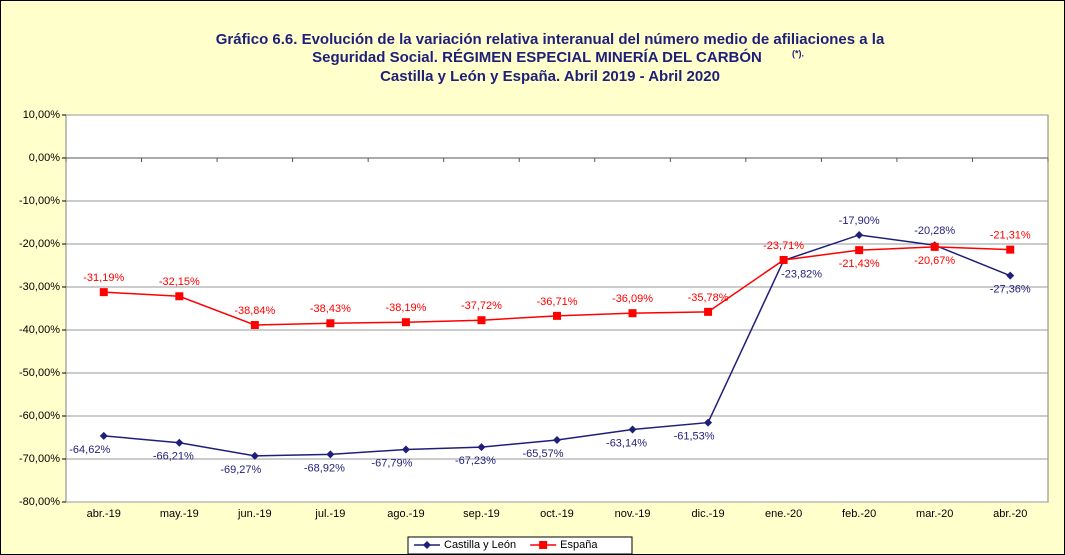 The width and height of the screenshot is (1065, 555). What do you see at coordinates (39, 373) in the screenshot?
I see `y-tick-label: -50,00%` at bounding box center [39, 373].